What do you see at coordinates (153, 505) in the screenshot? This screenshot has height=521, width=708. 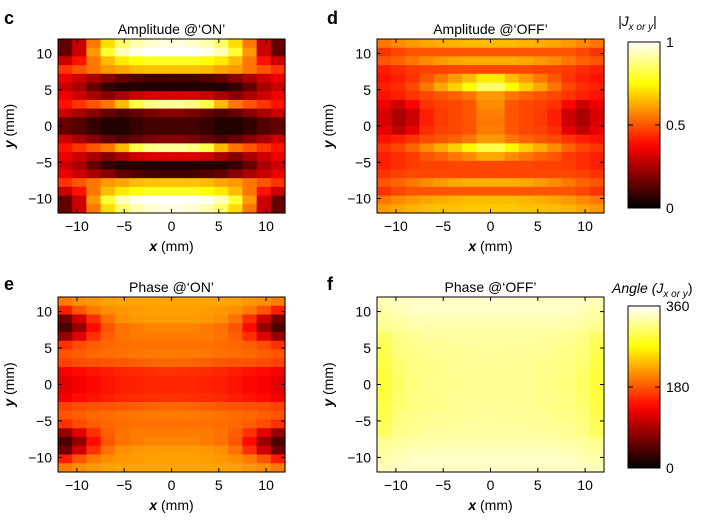 I see `x-axis-label-var: x` at bounding box center [153, 505].